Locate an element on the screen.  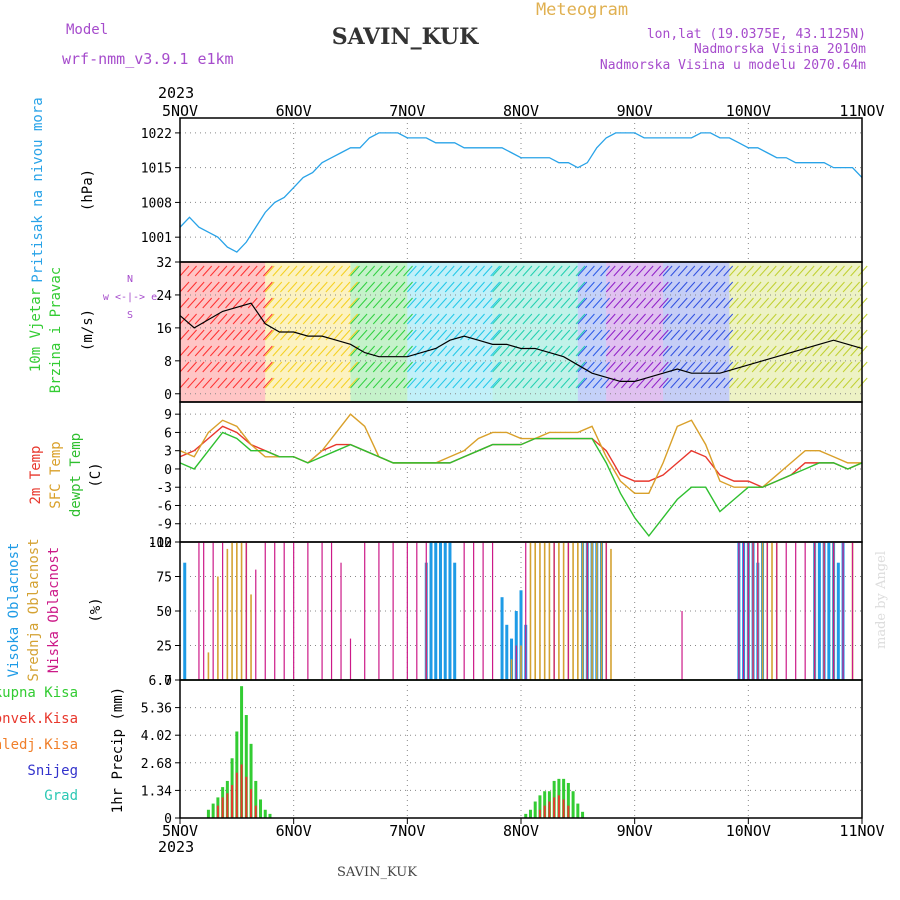
temp-unit: (C) is located at coordinates (96, 474).